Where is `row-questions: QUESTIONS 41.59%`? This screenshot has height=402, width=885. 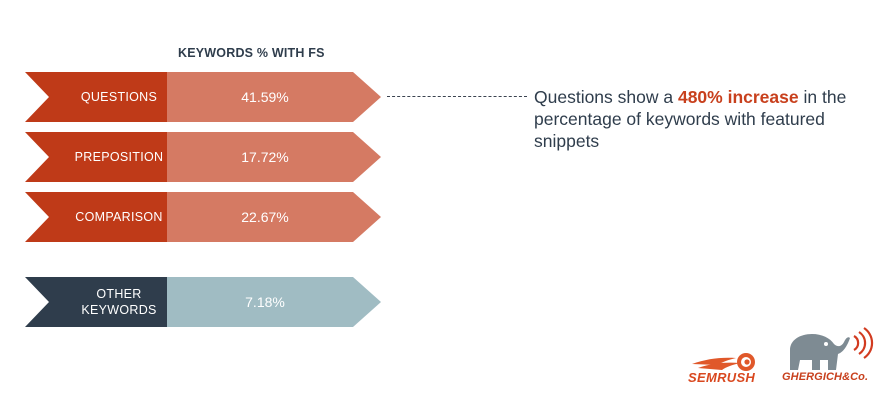 row-questions: QUESTIONS 41.59% is located at coordinates (203, 97).